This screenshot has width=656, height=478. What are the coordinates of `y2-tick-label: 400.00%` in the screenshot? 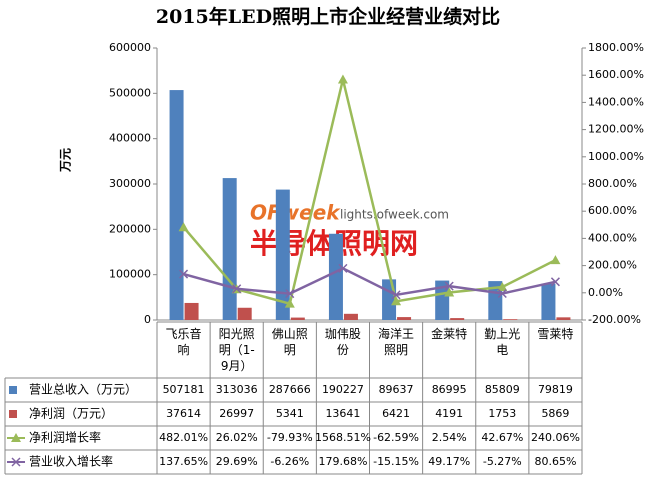 It's located at (612, 237).